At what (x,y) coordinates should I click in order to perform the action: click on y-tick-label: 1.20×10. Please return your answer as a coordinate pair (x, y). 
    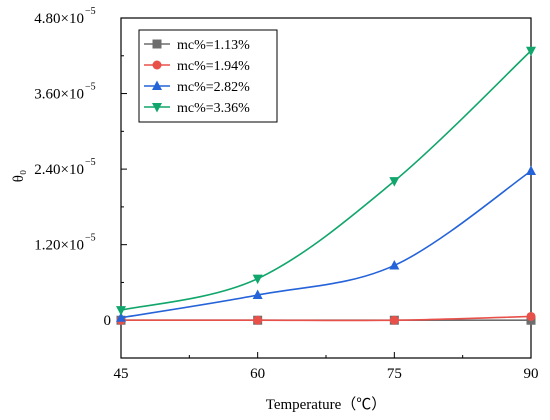
    Looking at the image, I should click on (59, 246).